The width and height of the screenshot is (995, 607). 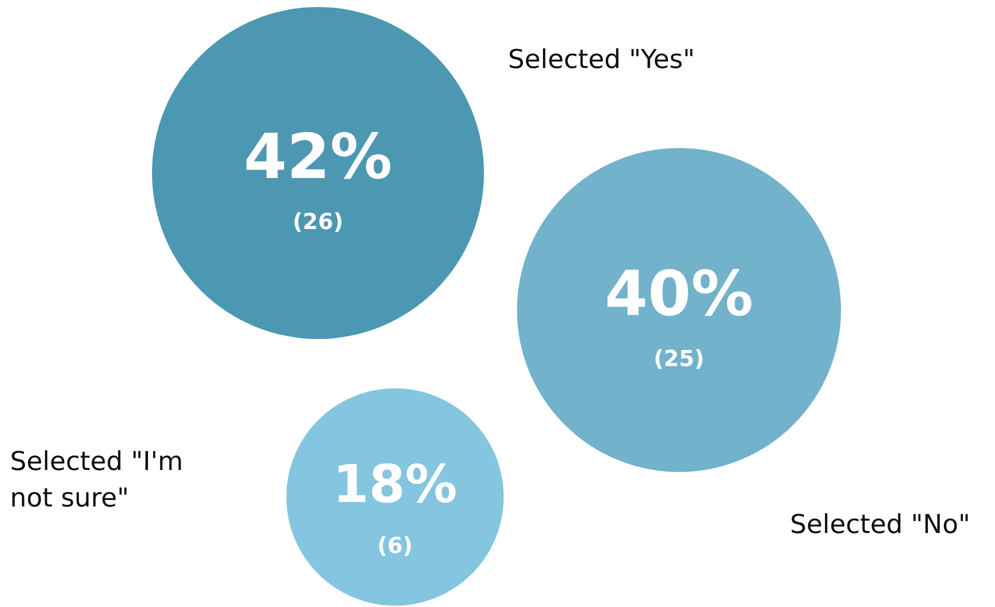 I want to click on category-label: Selected "Yes", so click(x=601, y=60).